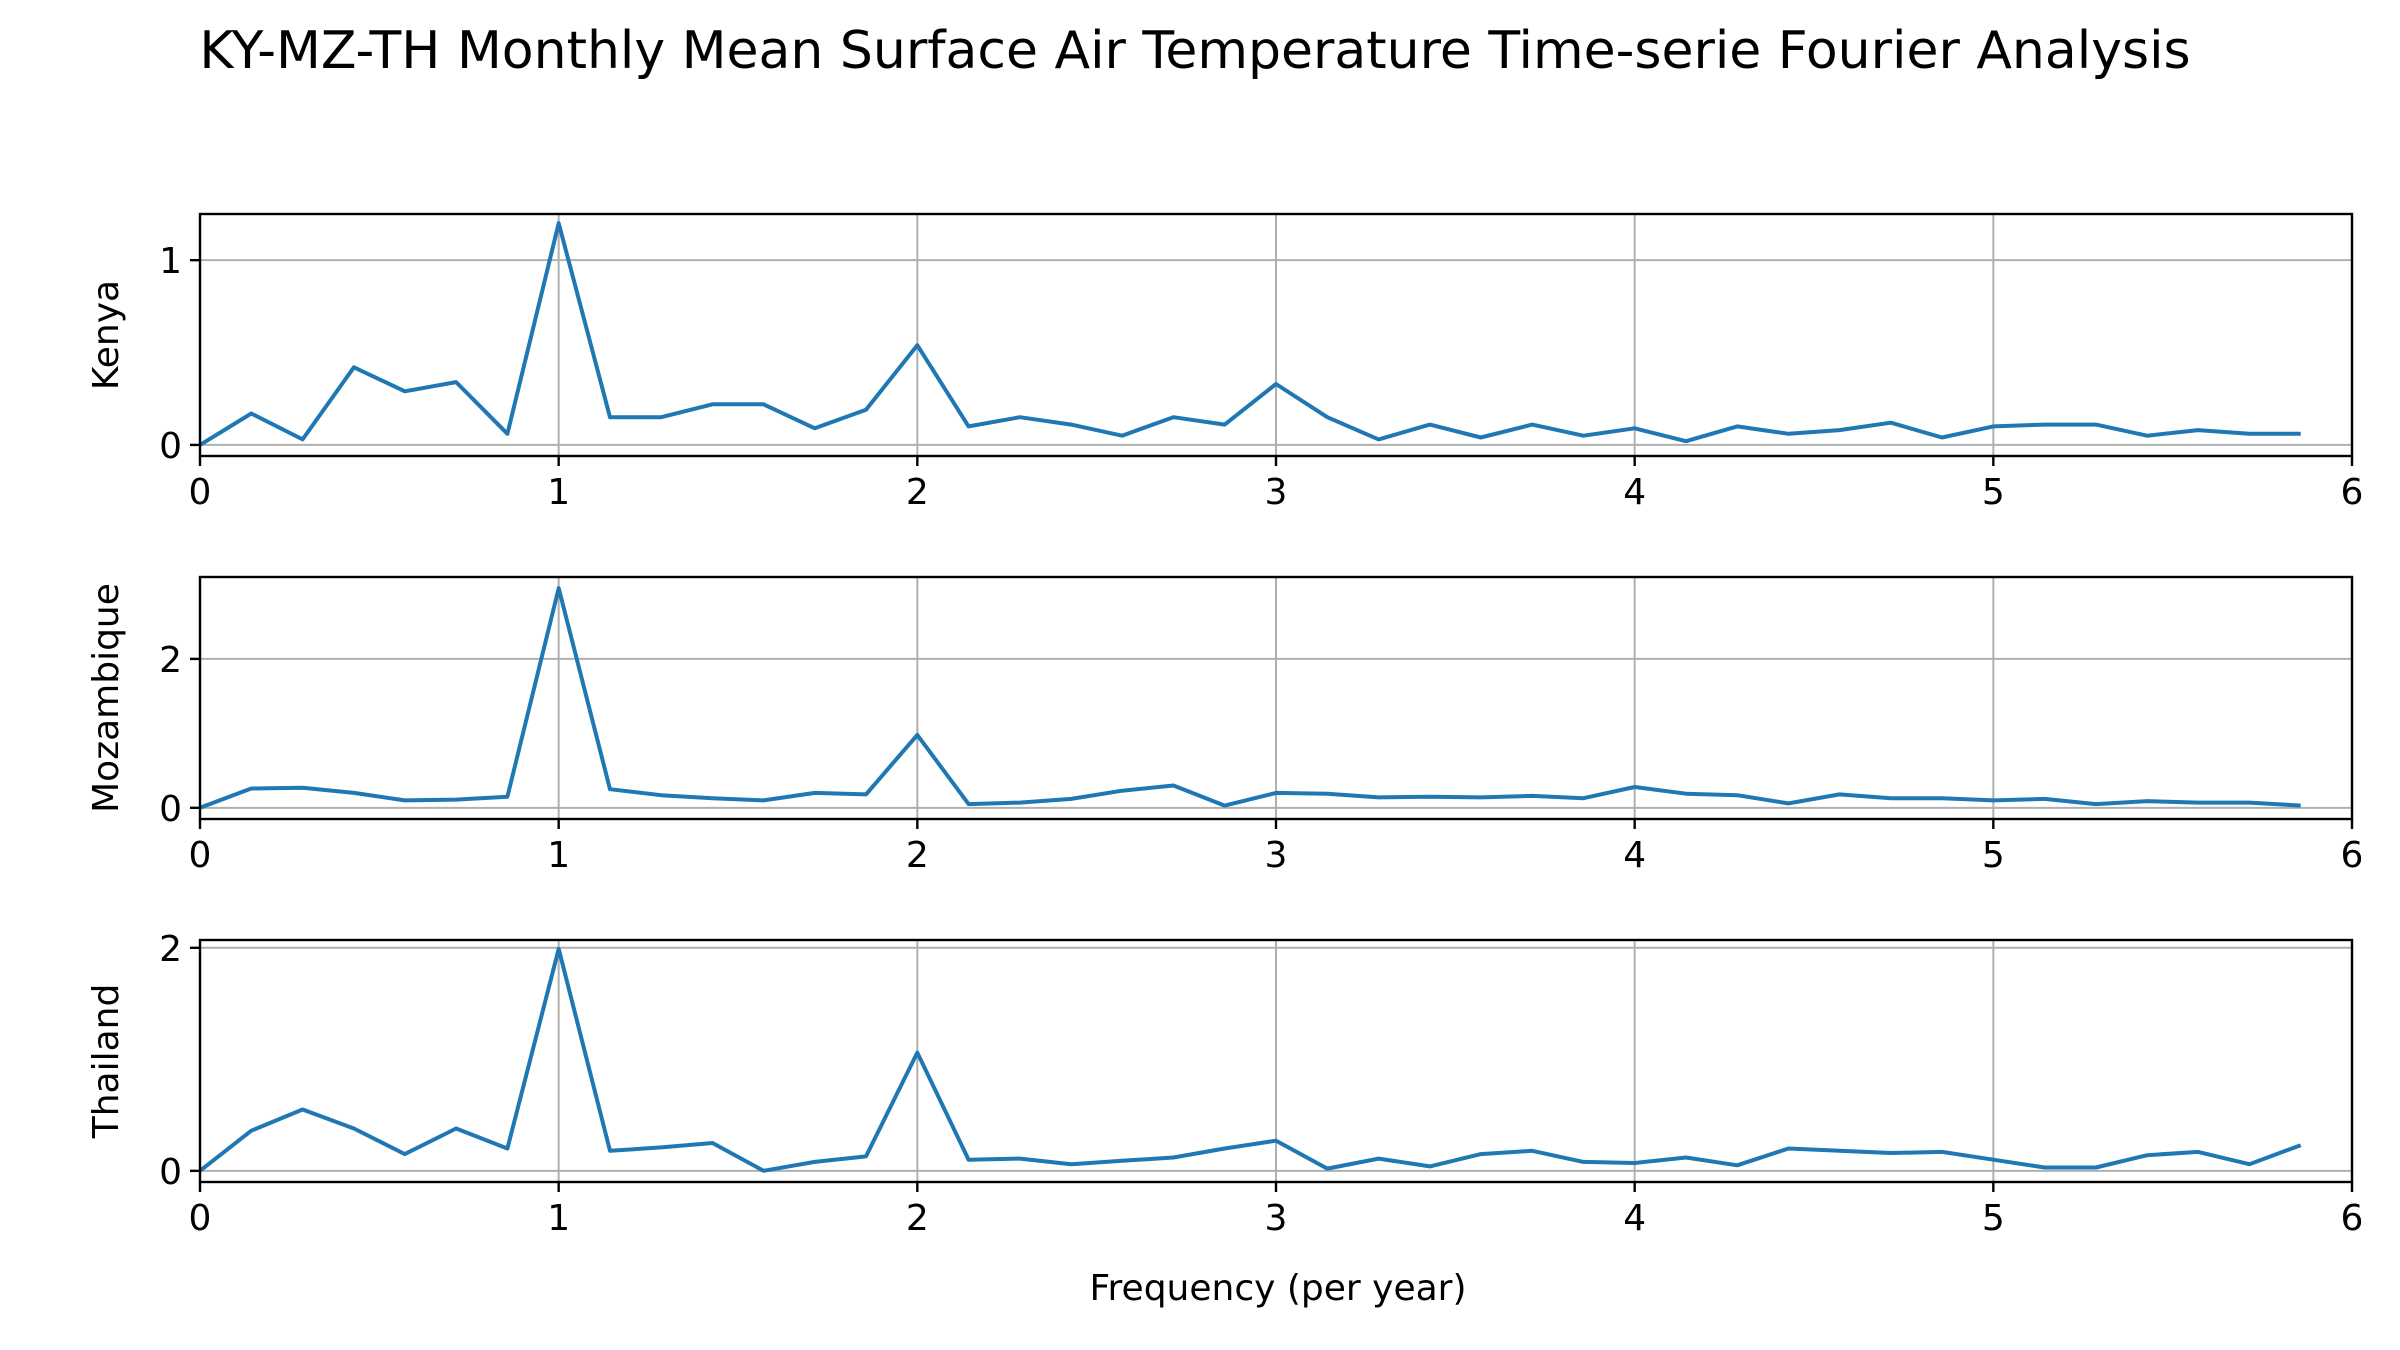 This screenshot has width=2400, height=1350. What do you see at coordinates (170, 261) in the screenshot?
I see `y-tick-label: 1` at bounding box center [170, 261].